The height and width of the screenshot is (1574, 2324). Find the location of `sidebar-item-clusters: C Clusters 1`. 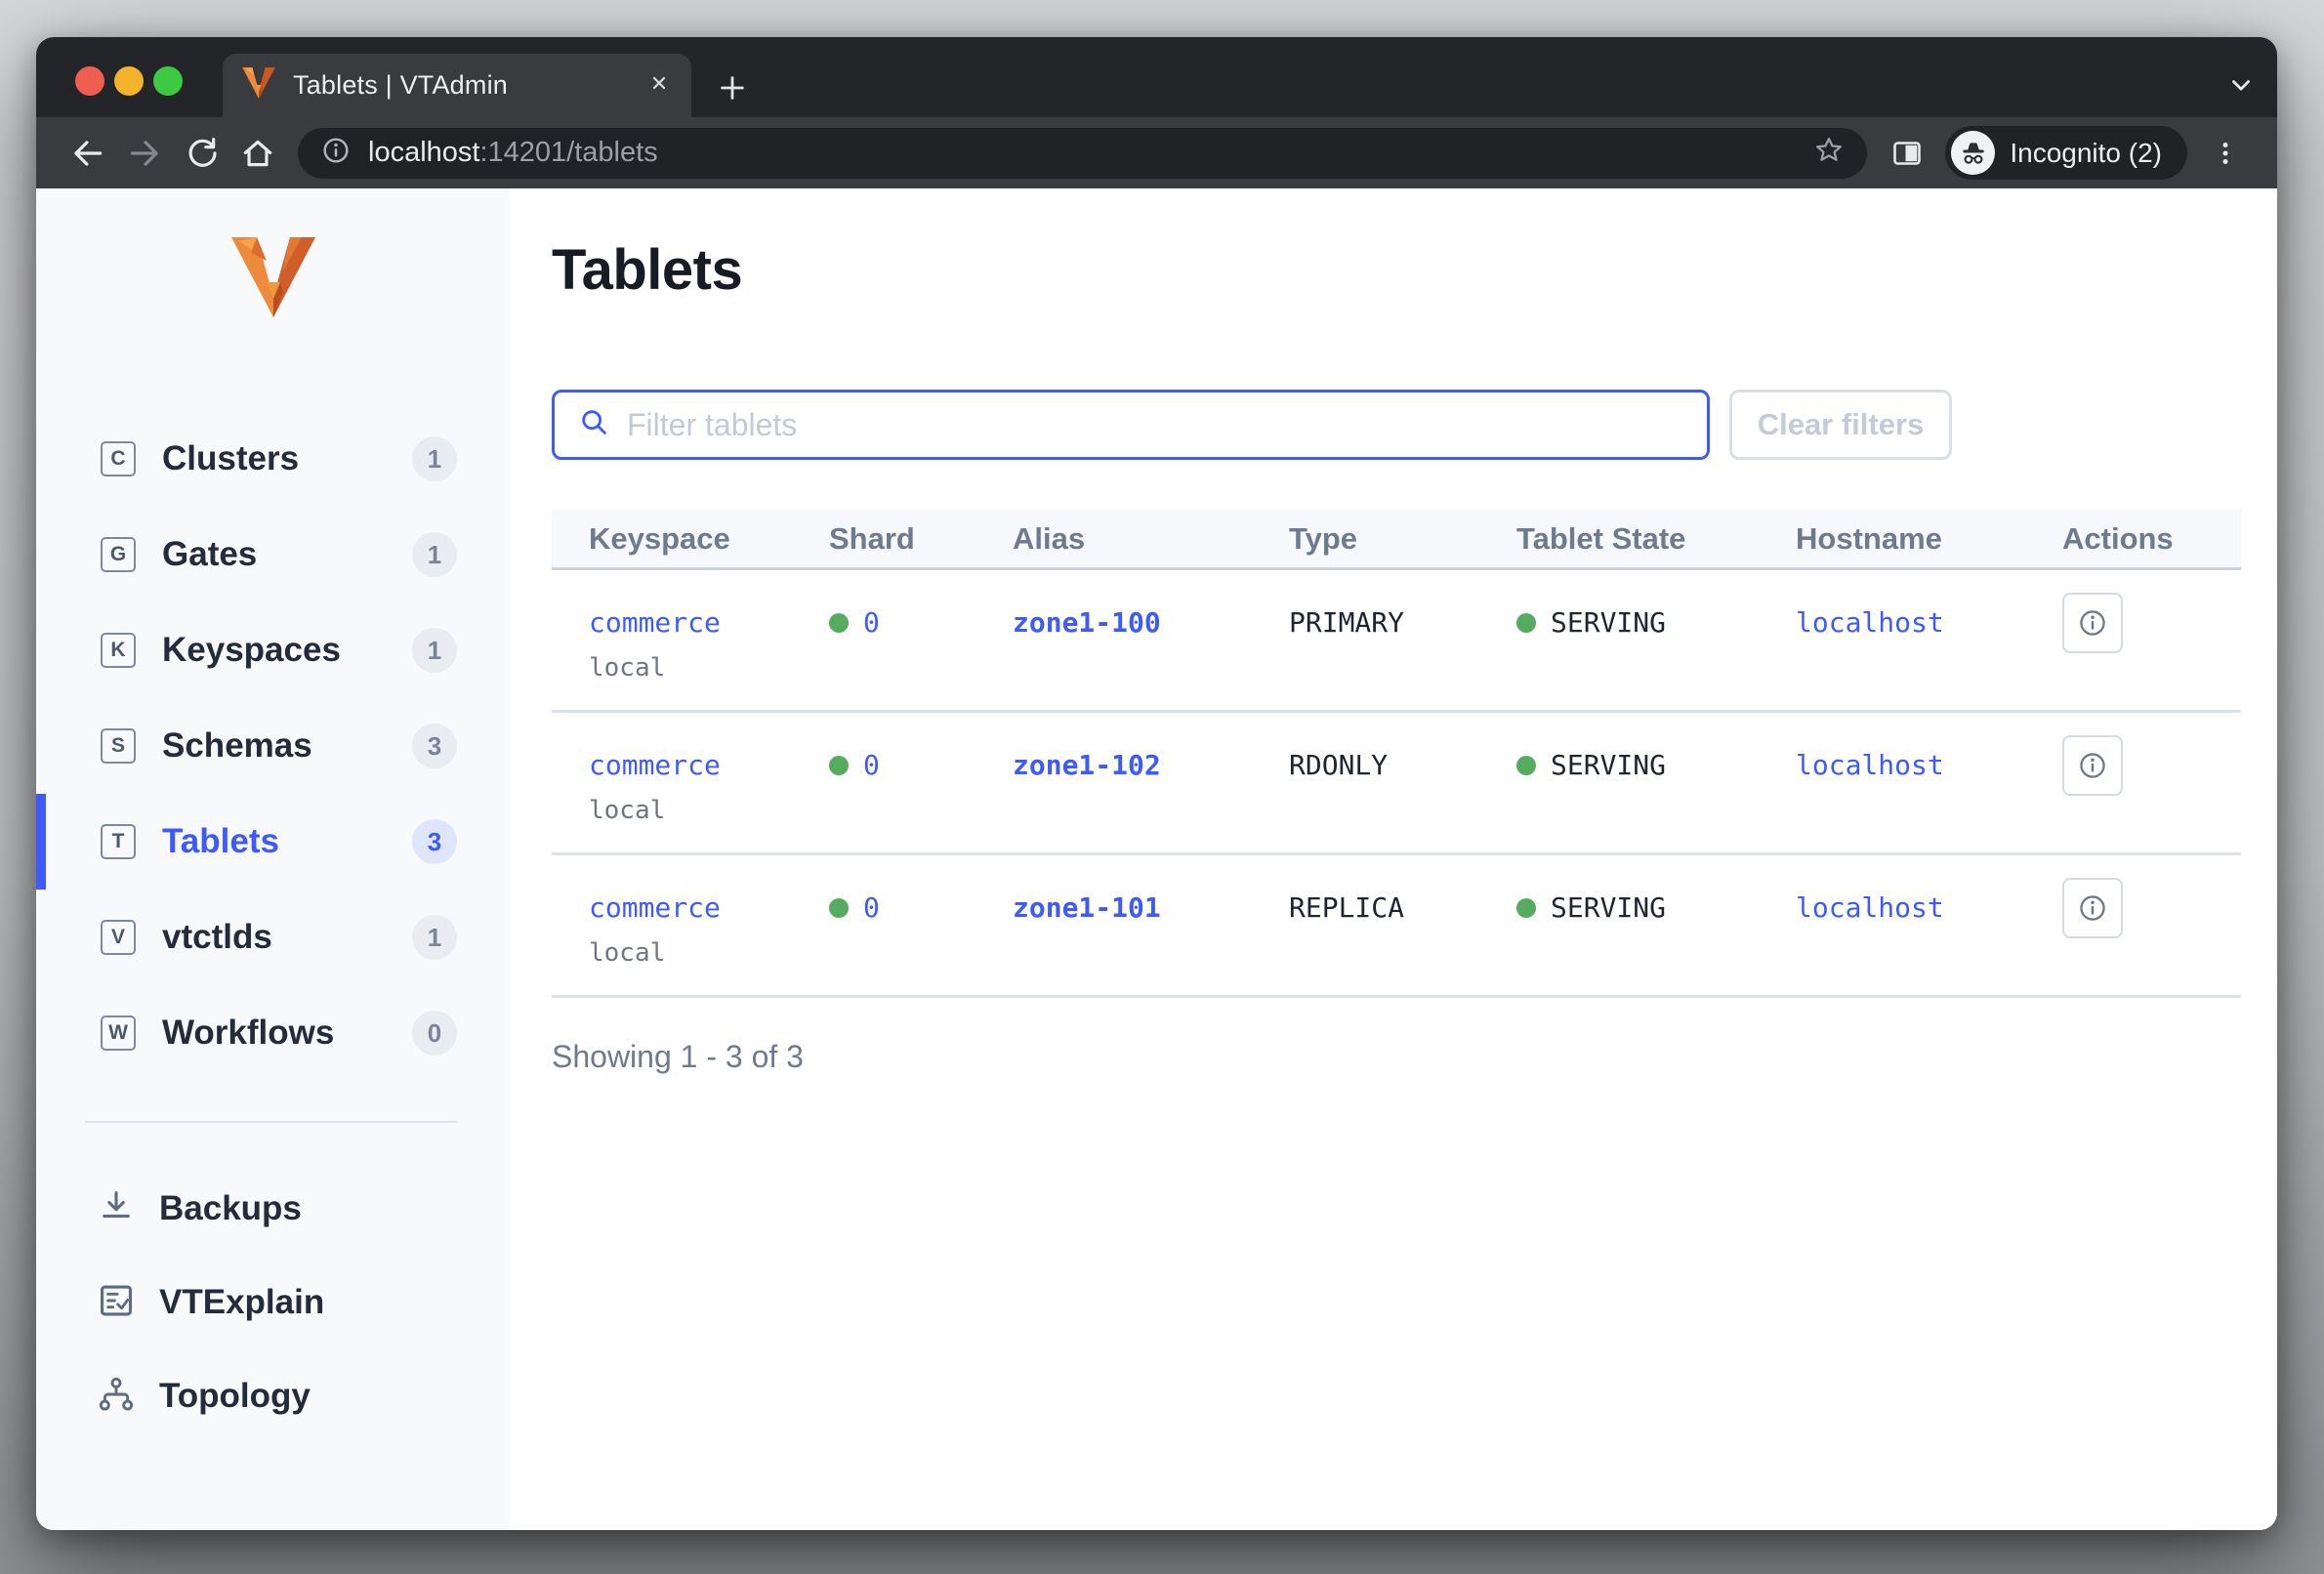

sidebar-item-clusters: C Clusters 1 is located at coordinates (273, 459).